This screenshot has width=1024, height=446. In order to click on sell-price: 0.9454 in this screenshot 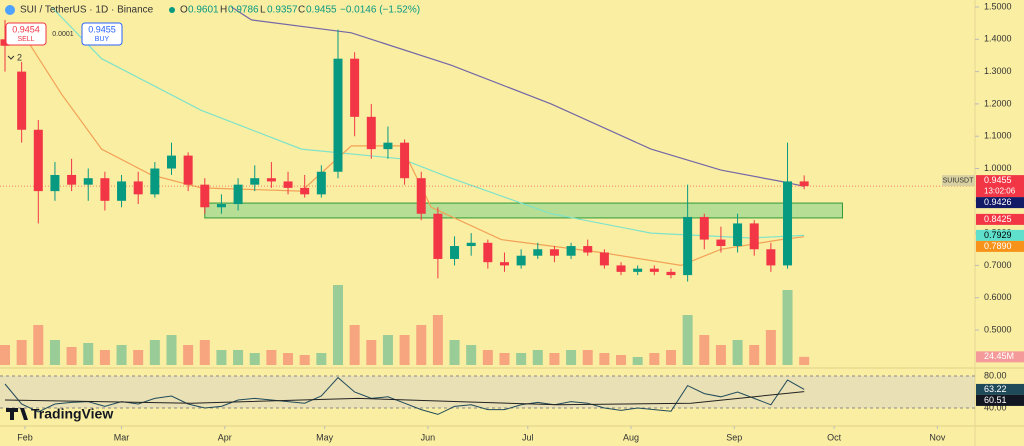, I will do `click(26, 29)`.